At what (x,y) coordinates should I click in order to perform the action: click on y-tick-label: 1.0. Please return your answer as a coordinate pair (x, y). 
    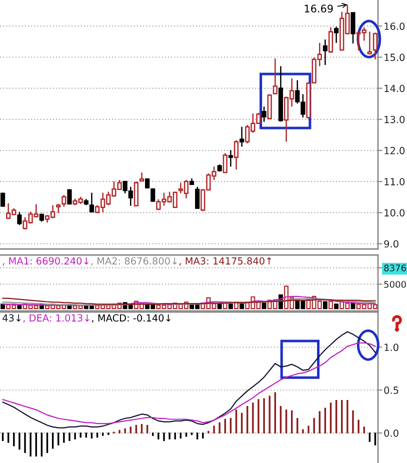
    Looking at the image, I should click on (391, 348).